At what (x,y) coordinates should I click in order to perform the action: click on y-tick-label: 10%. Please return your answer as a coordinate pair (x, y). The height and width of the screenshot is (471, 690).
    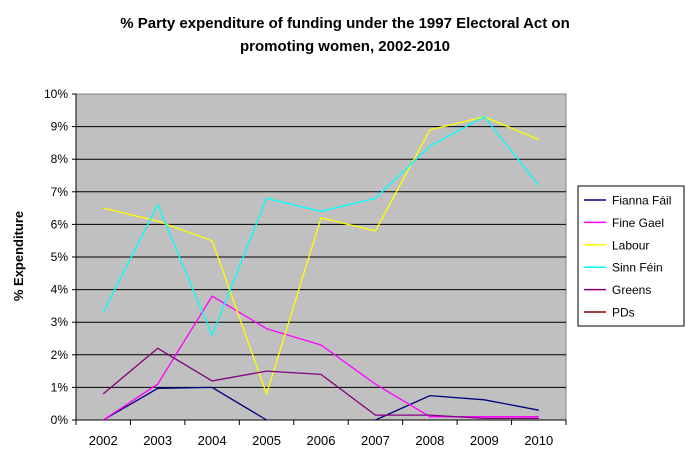
    Looking at the image, I should click on (56, 94).